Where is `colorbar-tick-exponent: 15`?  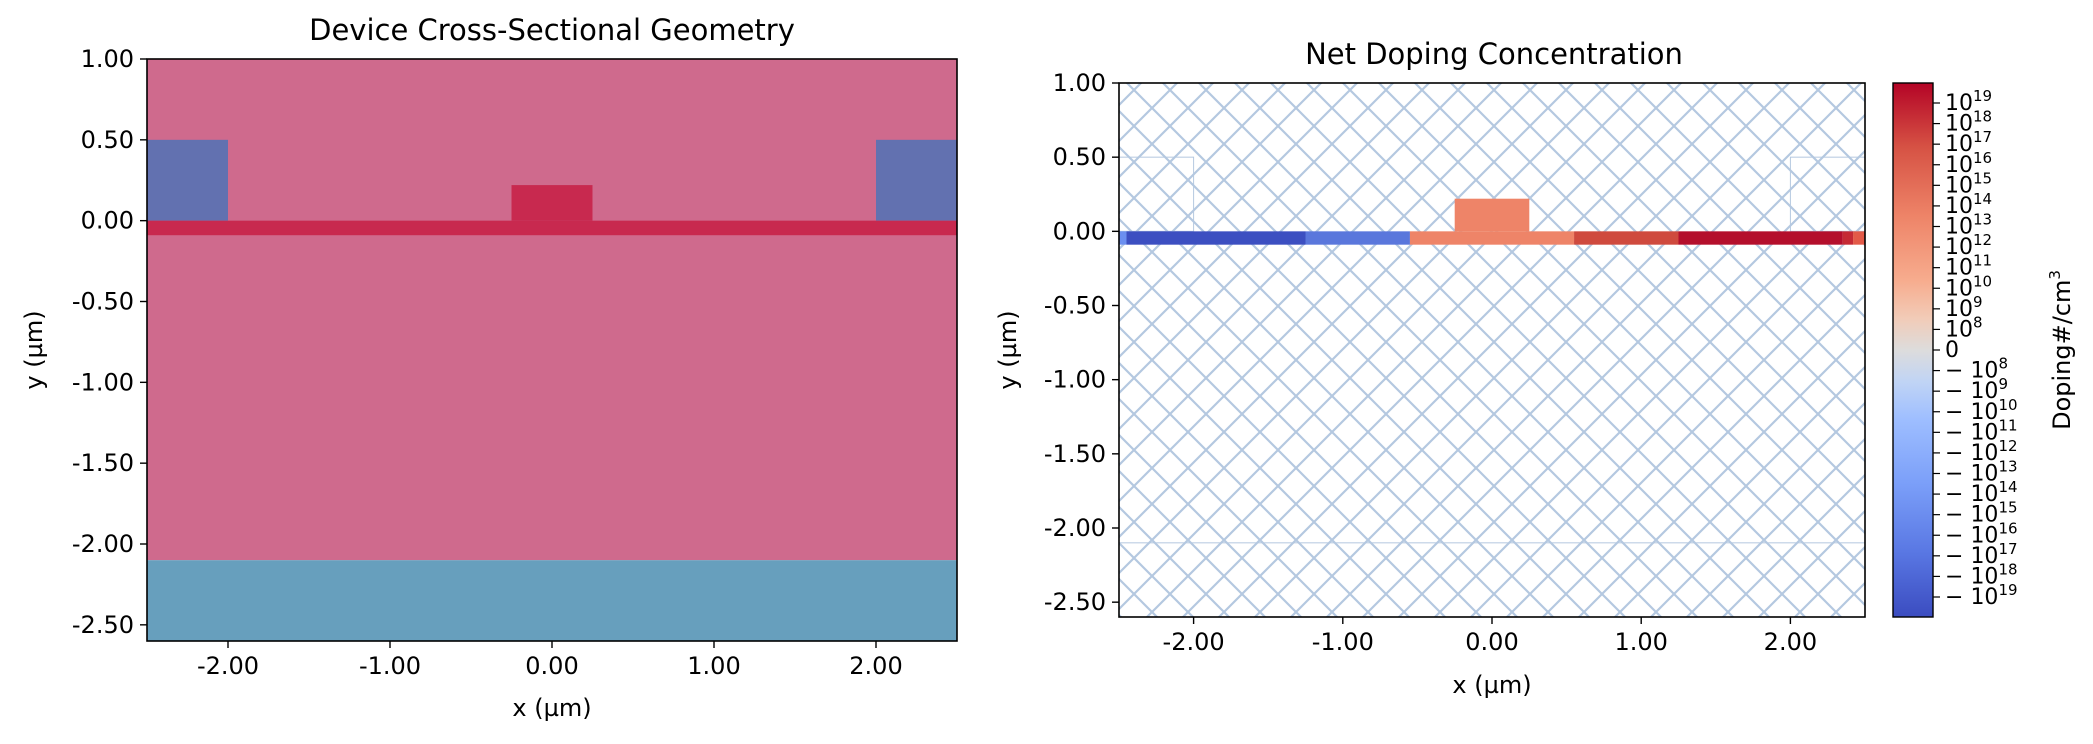
colorbar-tick-exponent: 15 is located at coordinates (2007, 508).